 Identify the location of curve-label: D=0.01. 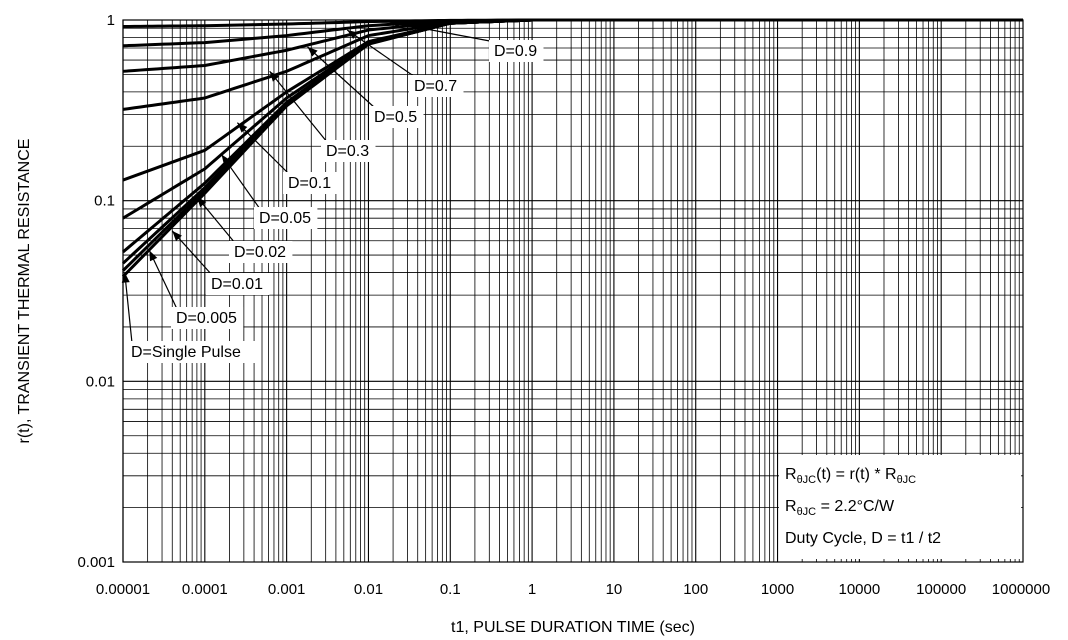
(237, 284).